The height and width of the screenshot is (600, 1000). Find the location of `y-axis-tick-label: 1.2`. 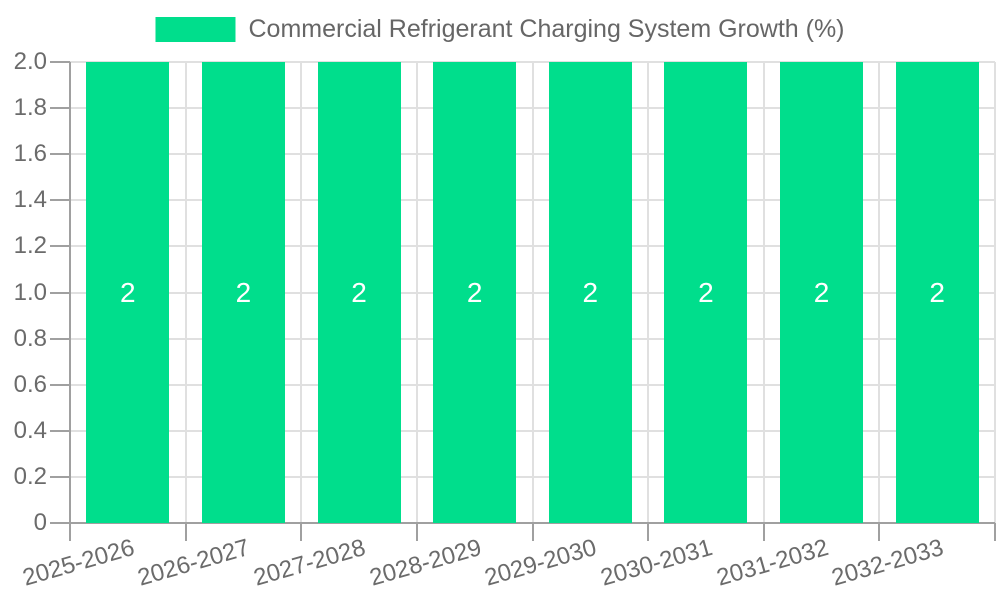

y-axis-tick-label: 1.2 is located at coordinates (30, 246).